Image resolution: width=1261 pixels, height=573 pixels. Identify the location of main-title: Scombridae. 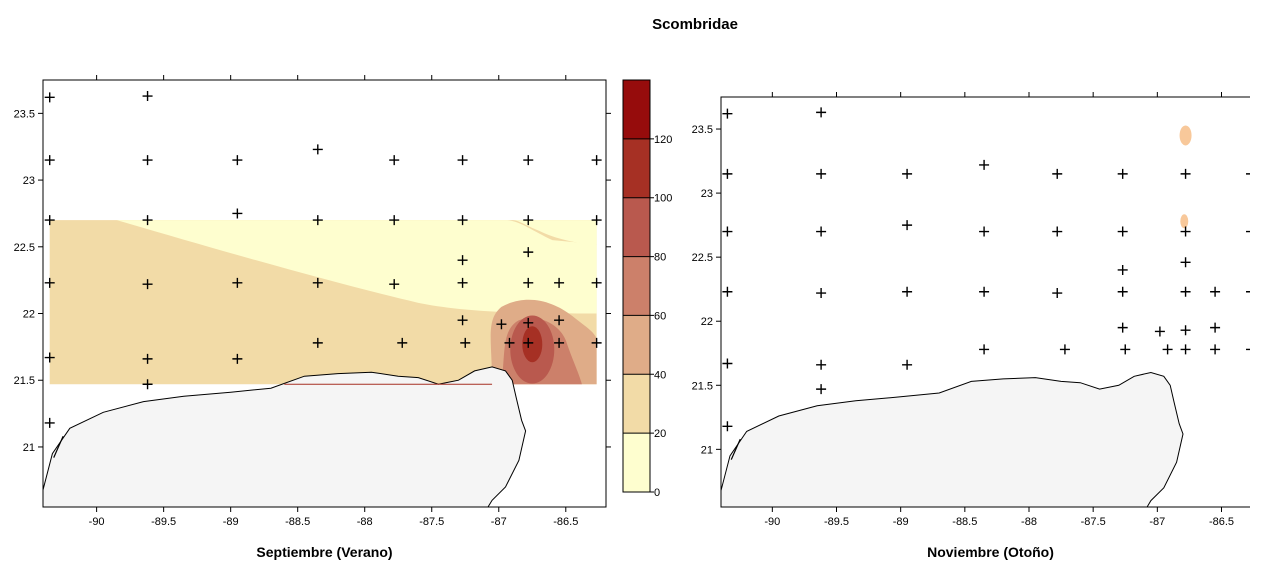
(695, 24).